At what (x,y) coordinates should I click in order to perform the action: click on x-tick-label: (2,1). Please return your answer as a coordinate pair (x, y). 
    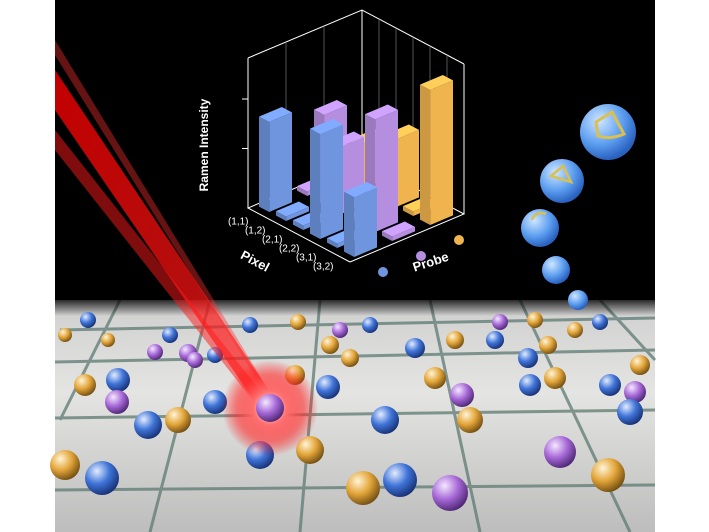
    Looking at the image, I should click on (272, 240).